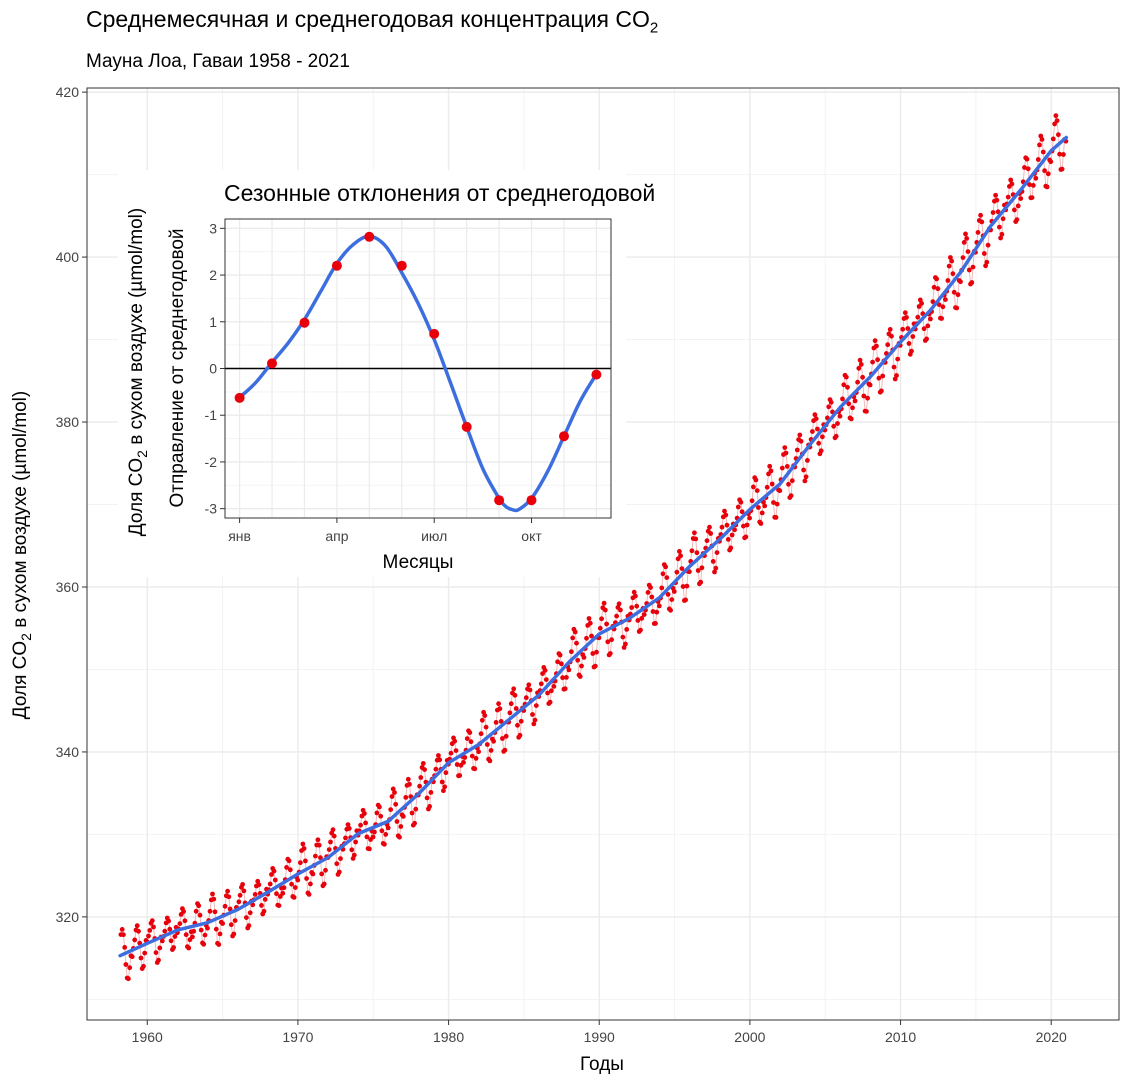 The height and width of the screenshot is (1080, 1126). What do you see at coordinates (68, 92) in the screenshot?
I see `y-tick-label: 420` at bounding box center [68, 92].